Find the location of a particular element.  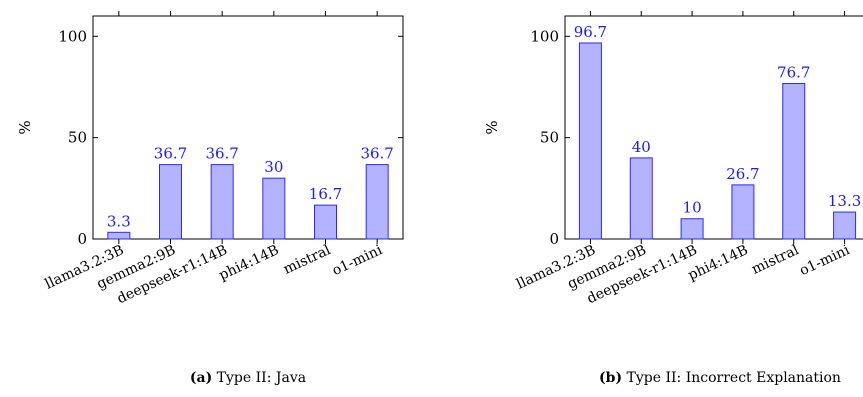

chart-caption: (b) Type II: Incorrect Explanation is located at coordinates (720, 378).